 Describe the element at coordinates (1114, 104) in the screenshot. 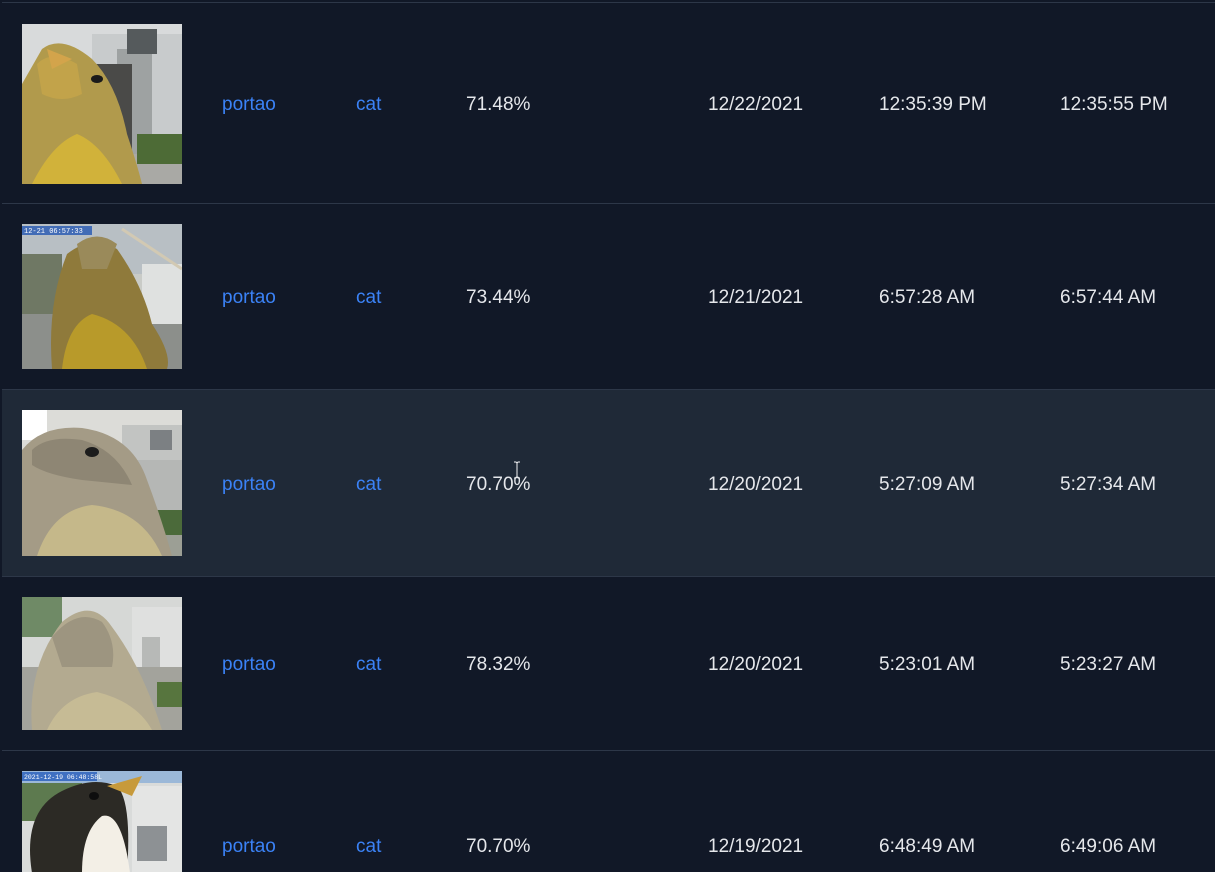

I see `end-time-value: 12:35:55 PM` at that location.